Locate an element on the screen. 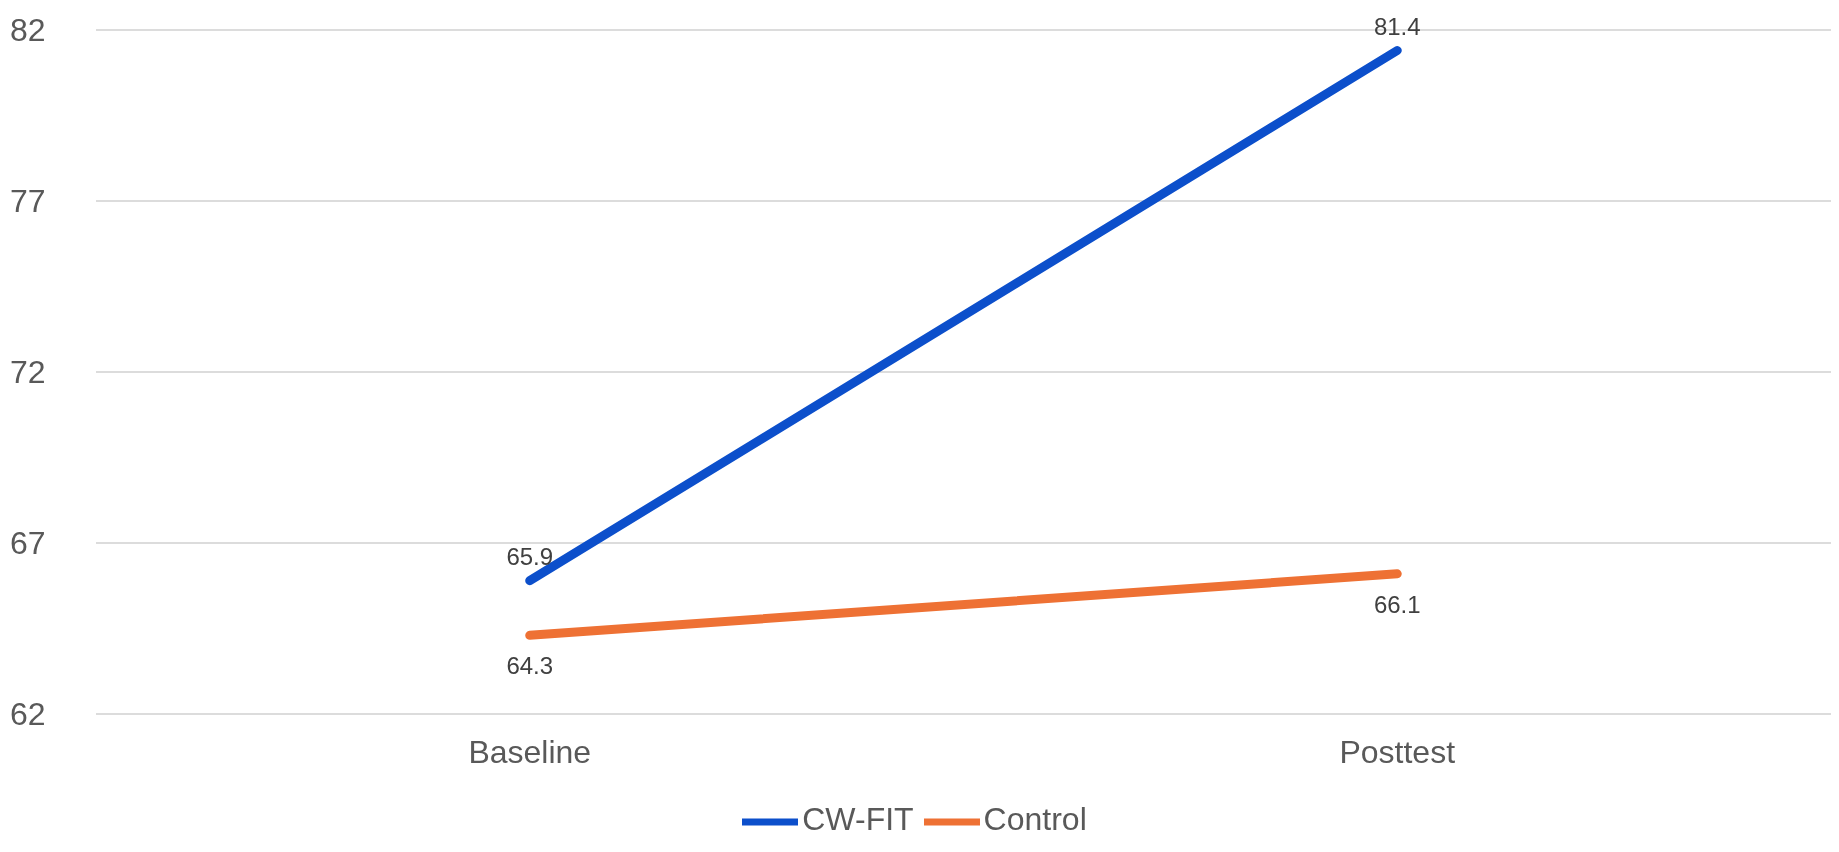 This screenshot has height=852, width=1839. legend-label: CW-FIT is located at coordinates (858, 819).